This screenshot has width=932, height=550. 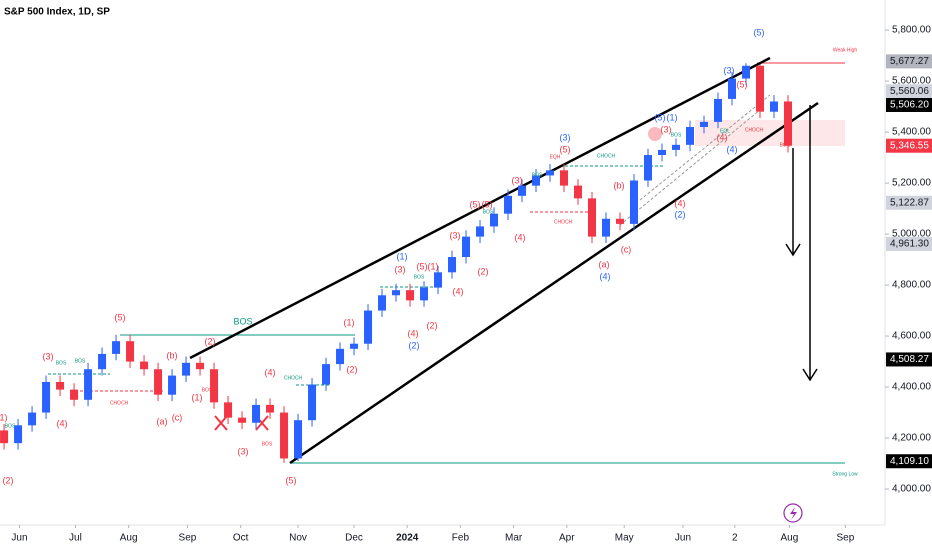 What do you see at coordinates (57, 12) in the screenshot?
I see `chart-title: S&P 500 Index, 1D, SP` at bounding box center [57, 12].